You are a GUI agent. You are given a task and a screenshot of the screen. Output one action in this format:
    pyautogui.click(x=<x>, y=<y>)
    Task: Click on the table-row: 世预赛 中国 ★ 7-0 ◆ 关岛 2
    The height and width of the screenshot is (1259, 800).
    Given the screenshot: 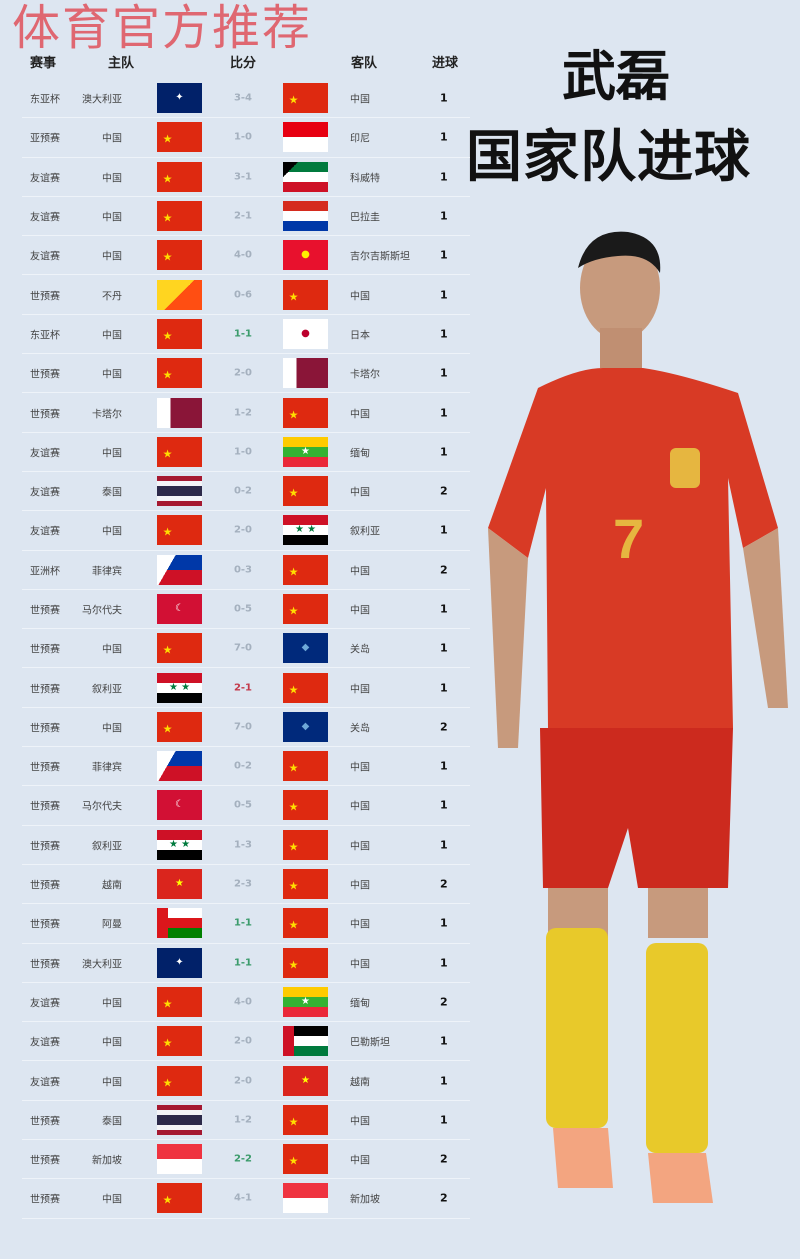 What is the action you would take?
    pyautogui.click(x=246, y=728)
    